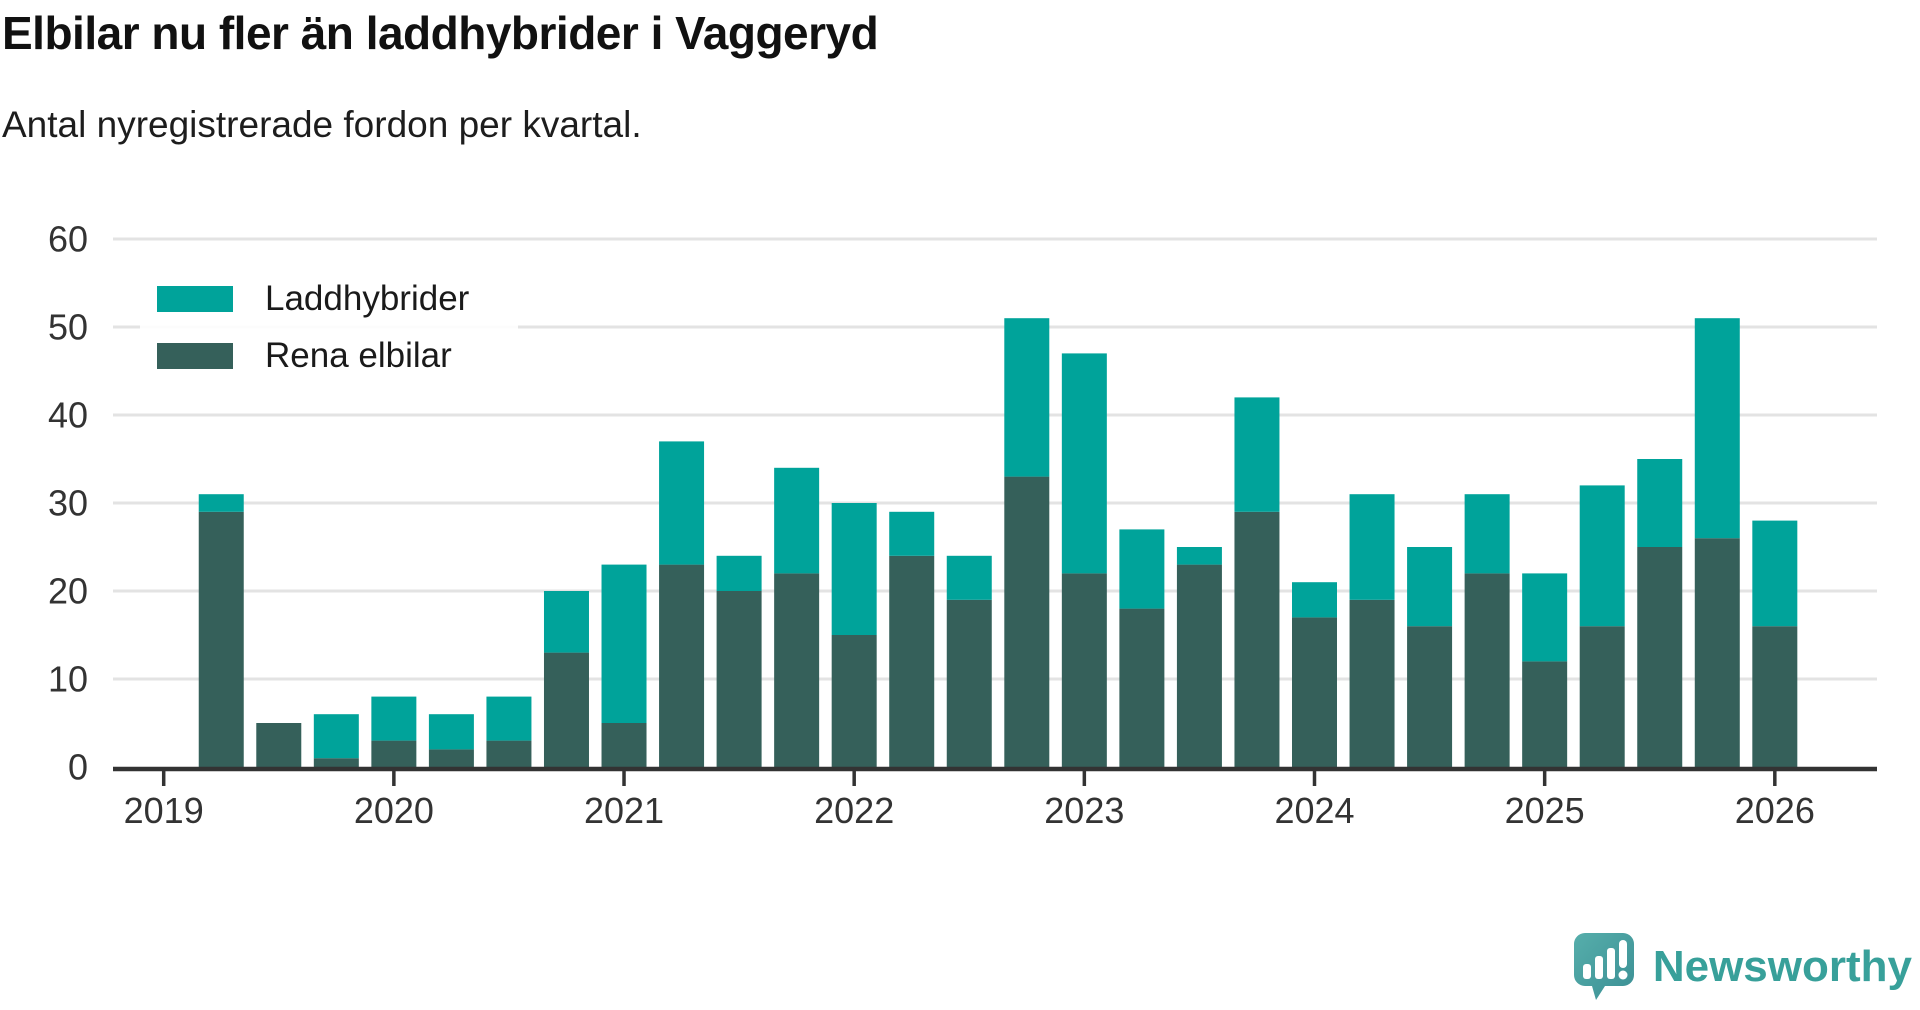  I want to click on bar-2024-q2-laddhybrider, so click(1372, 547).